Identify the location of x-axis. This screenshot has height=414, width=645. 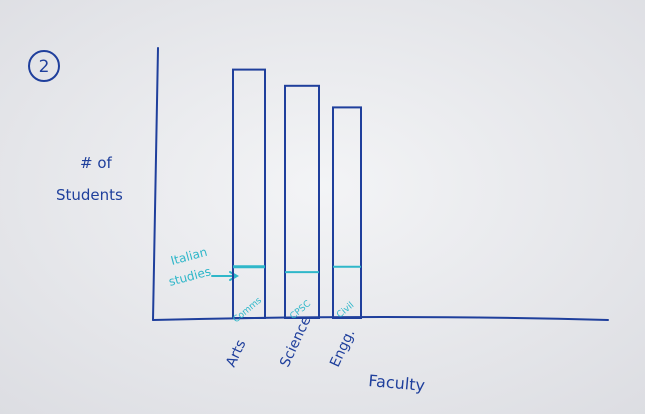
(380, 318).